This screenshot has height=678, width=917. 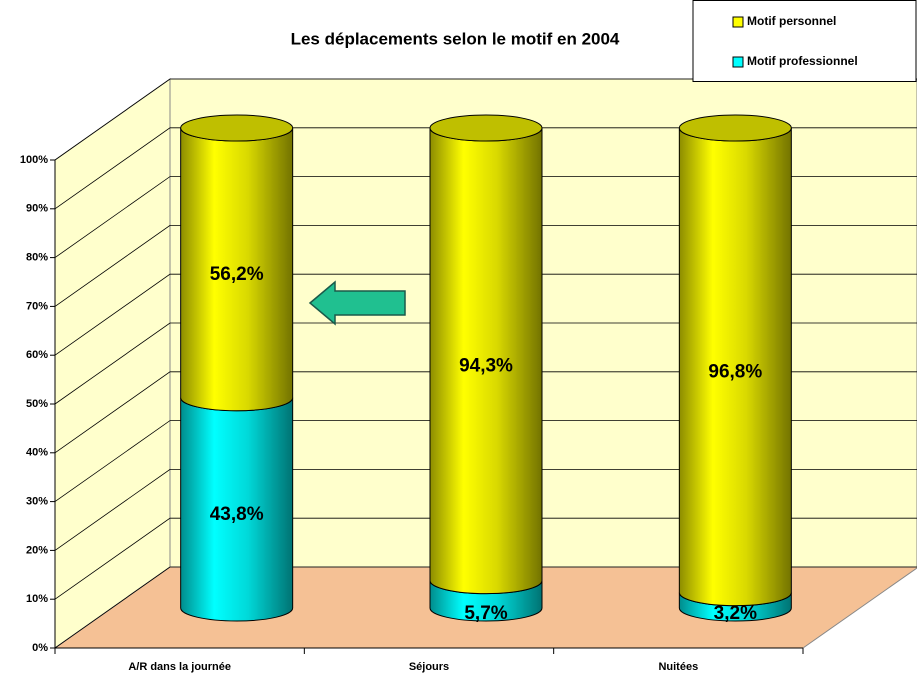 I want to click on value-label: 94,3%, so click(x=486, y=365).